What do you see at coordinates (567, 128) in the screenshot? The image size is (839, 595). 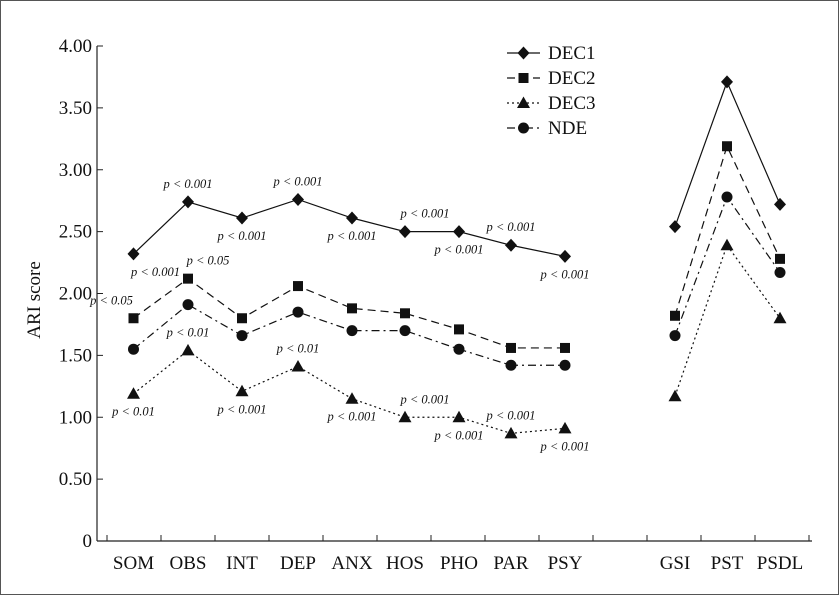 I see `legend-label-nde: NDE` at bounding box center [567, 128].